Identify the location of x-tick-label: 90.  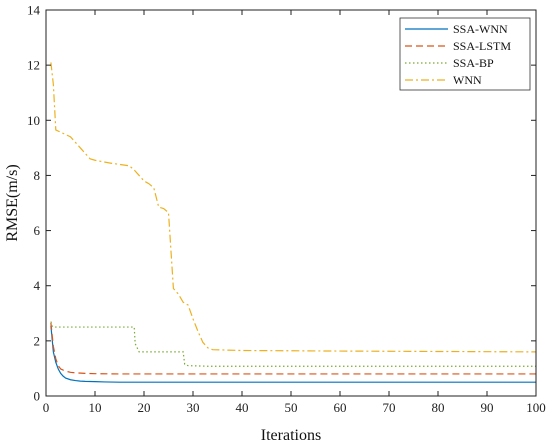
(487, 407).